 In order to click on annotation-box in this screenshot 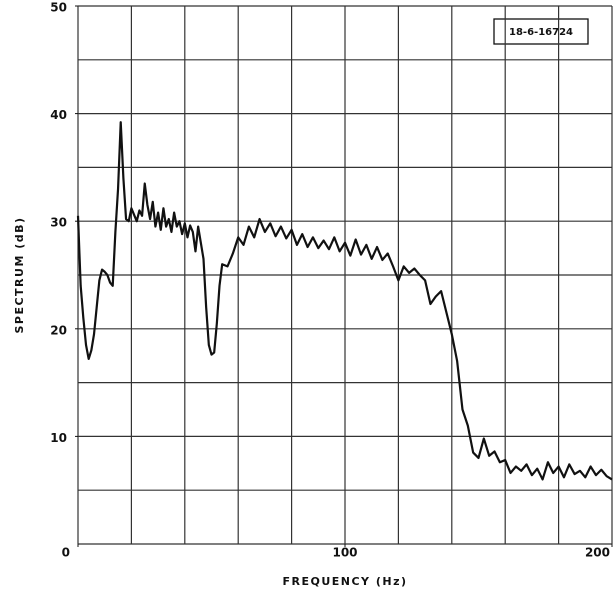, I will do `click(541, 31)`.